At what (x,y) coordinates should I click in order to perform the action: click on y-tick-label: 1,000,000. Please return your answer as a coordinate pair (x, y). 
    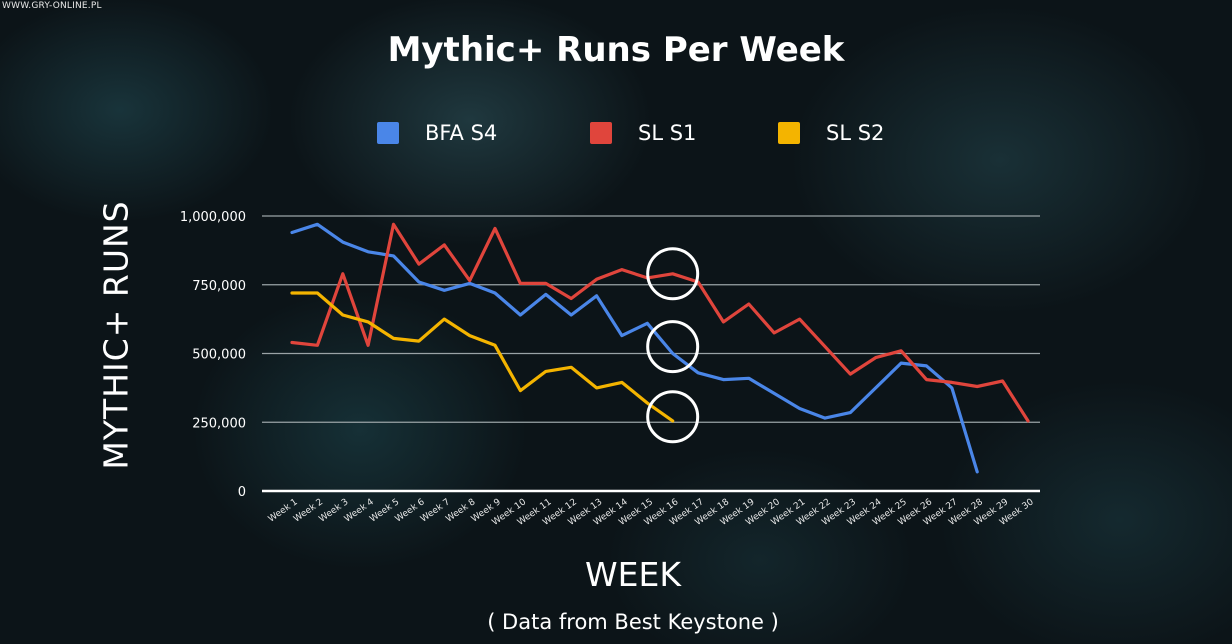
    Looking at the image, I should click on (213, 217).